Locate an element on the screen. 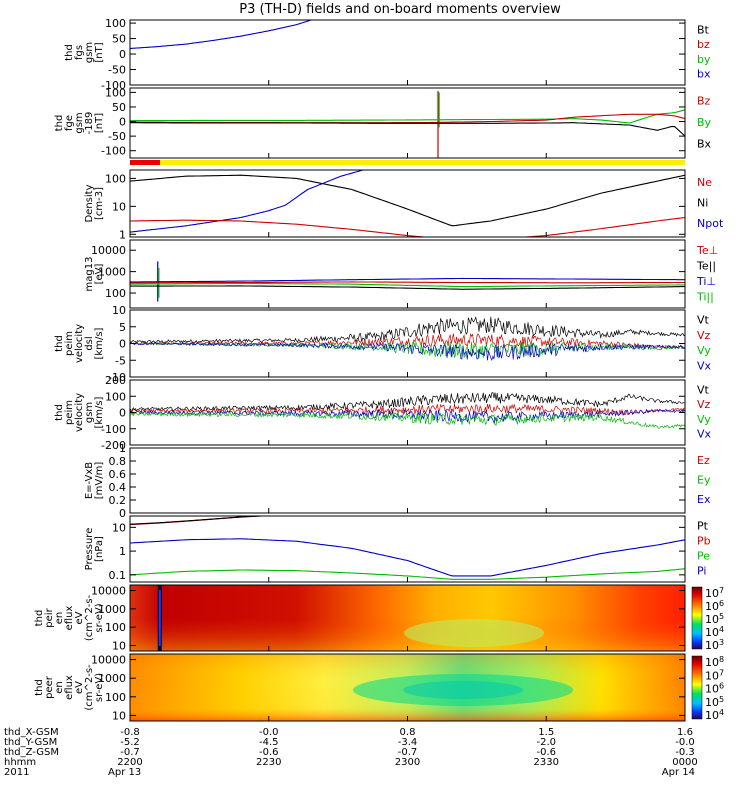 The width and height of the screenshot is (750, 800). density-ylabel-line: Density is located at coordinates (89, 203).